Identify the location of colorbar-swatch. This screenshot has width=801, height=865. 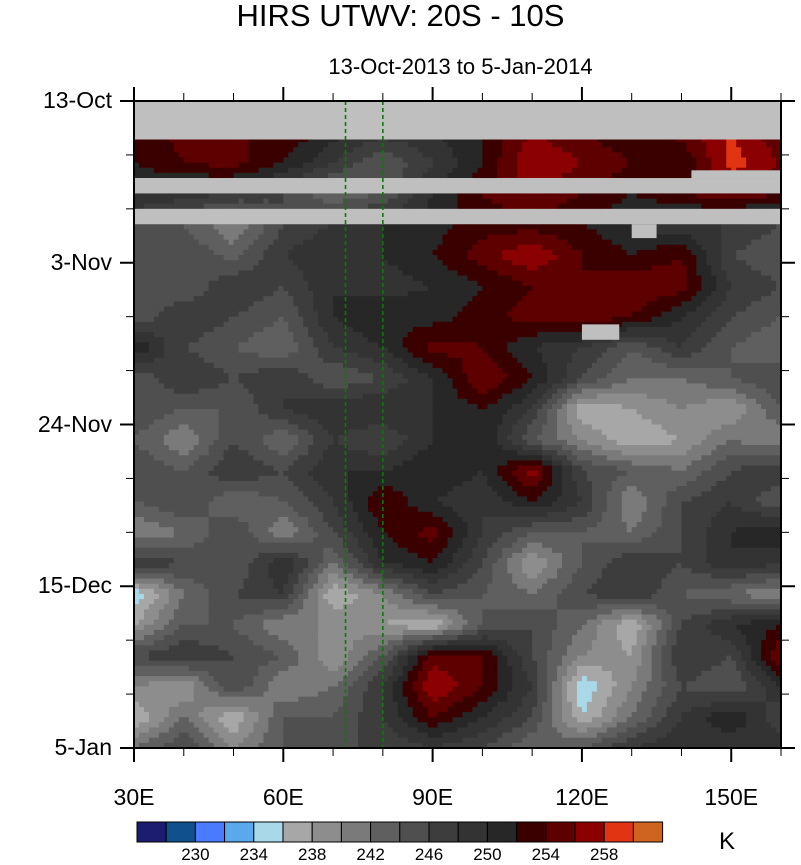
(297, 832).